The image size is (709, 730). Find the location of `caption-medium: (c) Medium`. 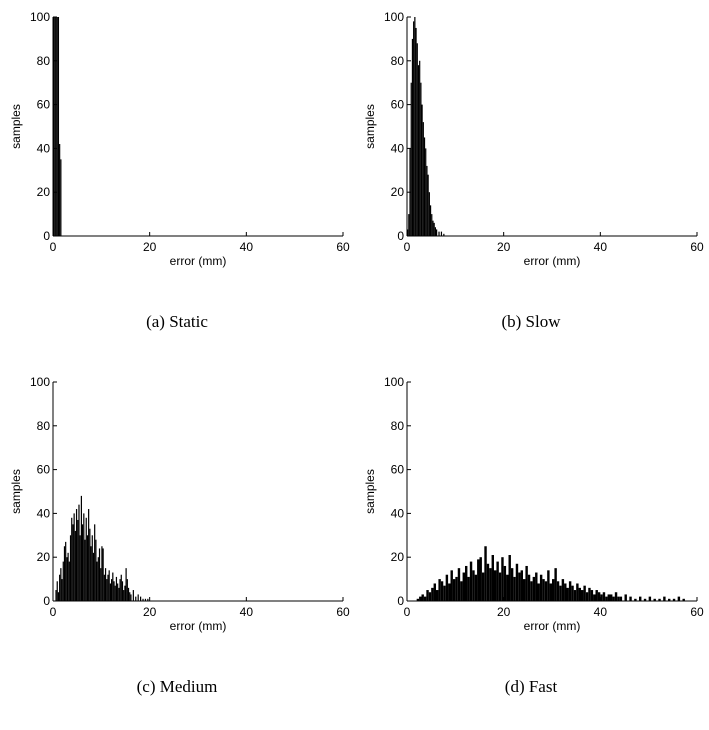

caption-medium: (c) Medium is located at coordinates (177, 686).